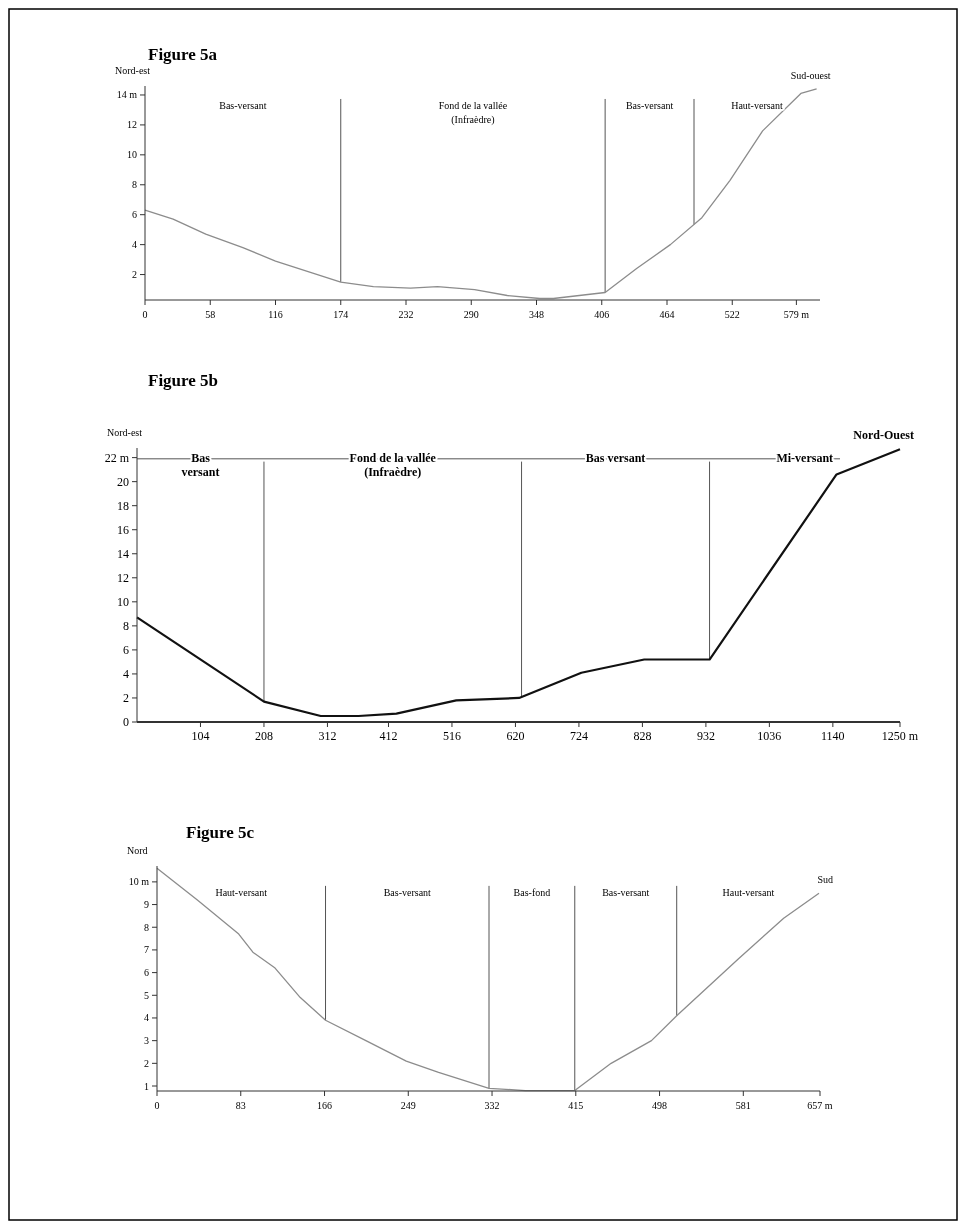 This screenshot has width=966, height=1229. Describe the element at coordinates (327, 736) in the screenshot. I see `x-tick-label: 312` at that location.